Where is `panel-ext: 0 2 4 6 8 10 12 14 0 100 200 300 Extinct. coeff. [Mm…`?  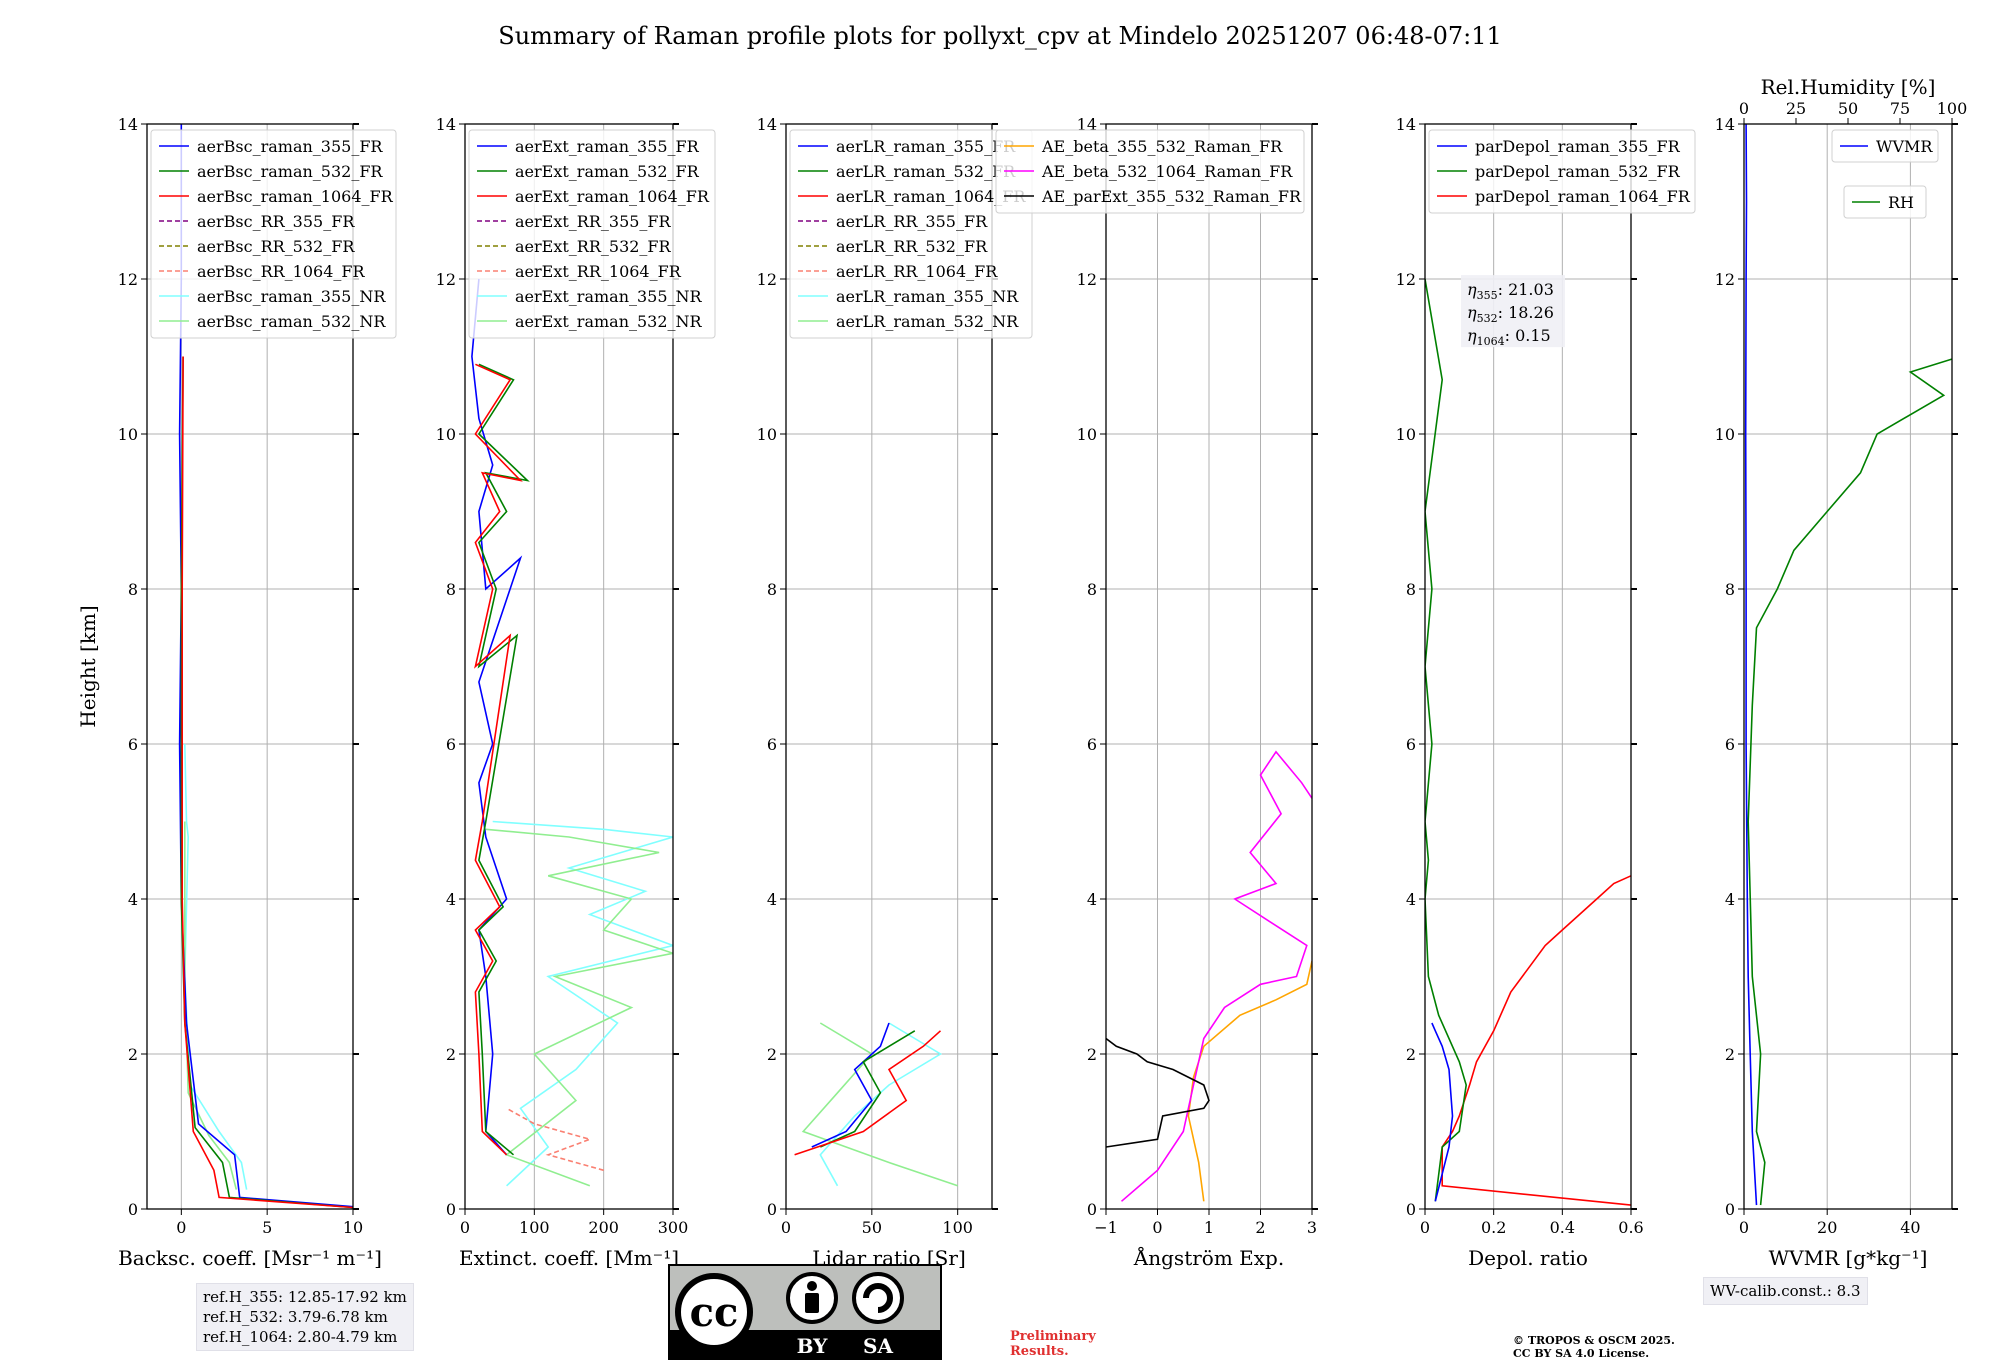 panel-ext: 0 2 4 6 8 10 12 14 0 100 200 300 Extinct. coeff. [Mm… is located at coordinates (576, 692).